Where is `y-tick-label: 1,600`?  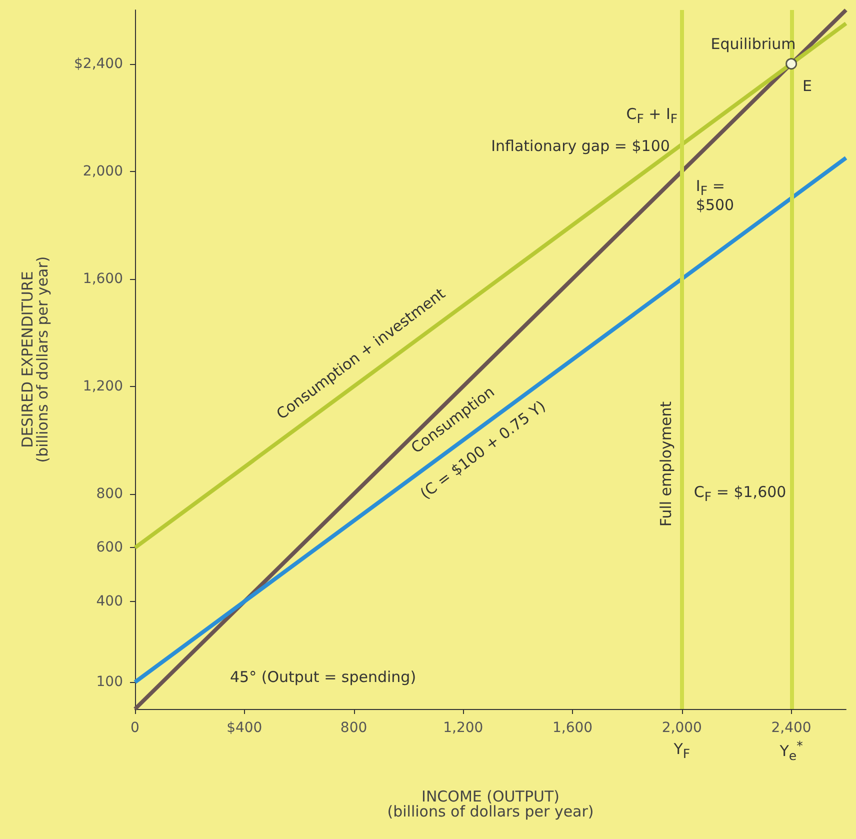
y-tick-label: 1,600 is located at coordinates (102, 278).